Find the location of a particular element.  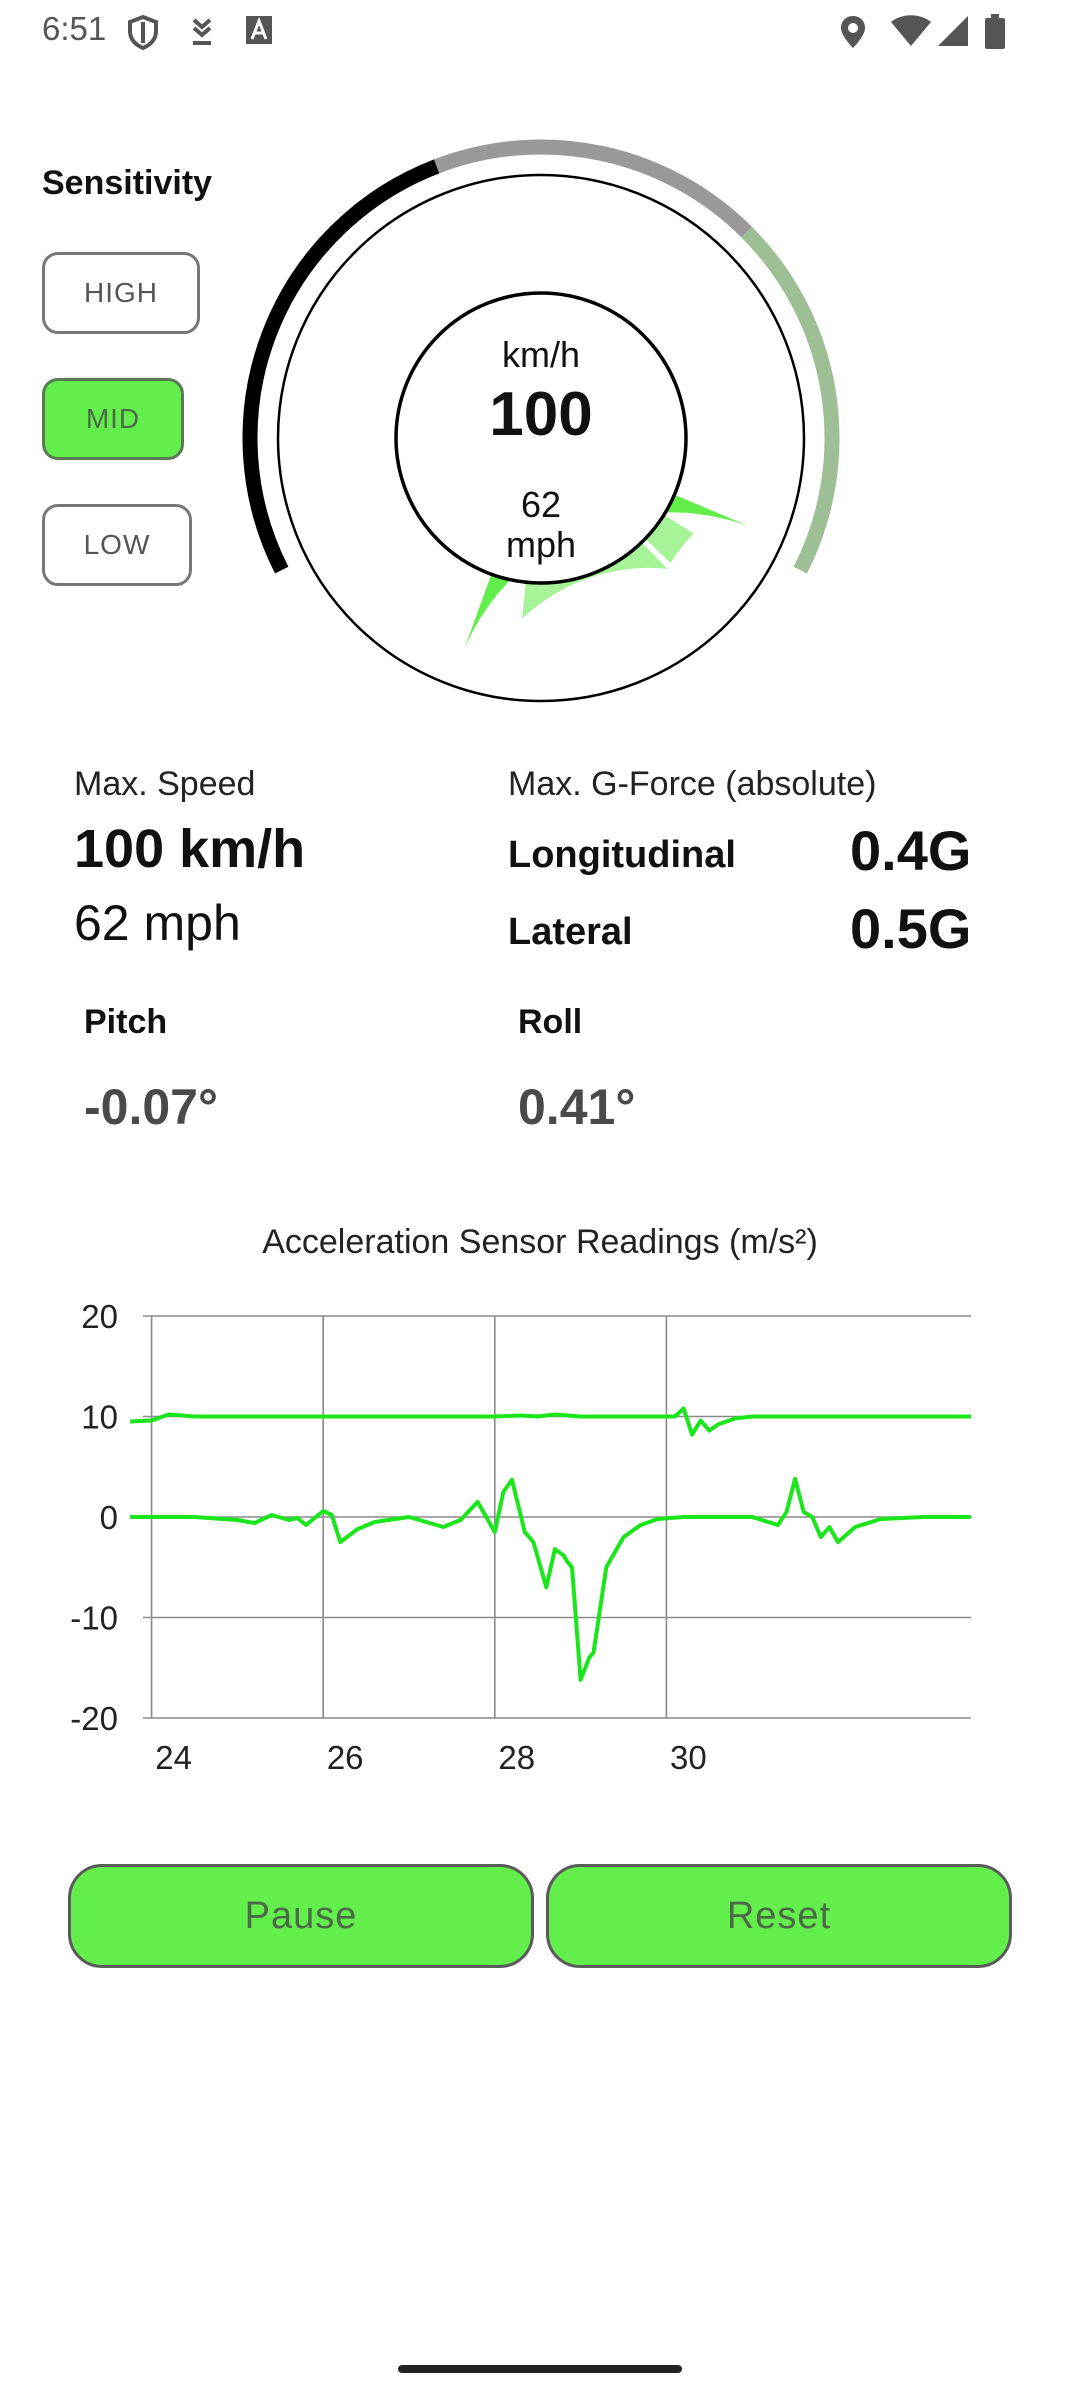

lateral-value: 0.5G is located at coordinates (911, 928).